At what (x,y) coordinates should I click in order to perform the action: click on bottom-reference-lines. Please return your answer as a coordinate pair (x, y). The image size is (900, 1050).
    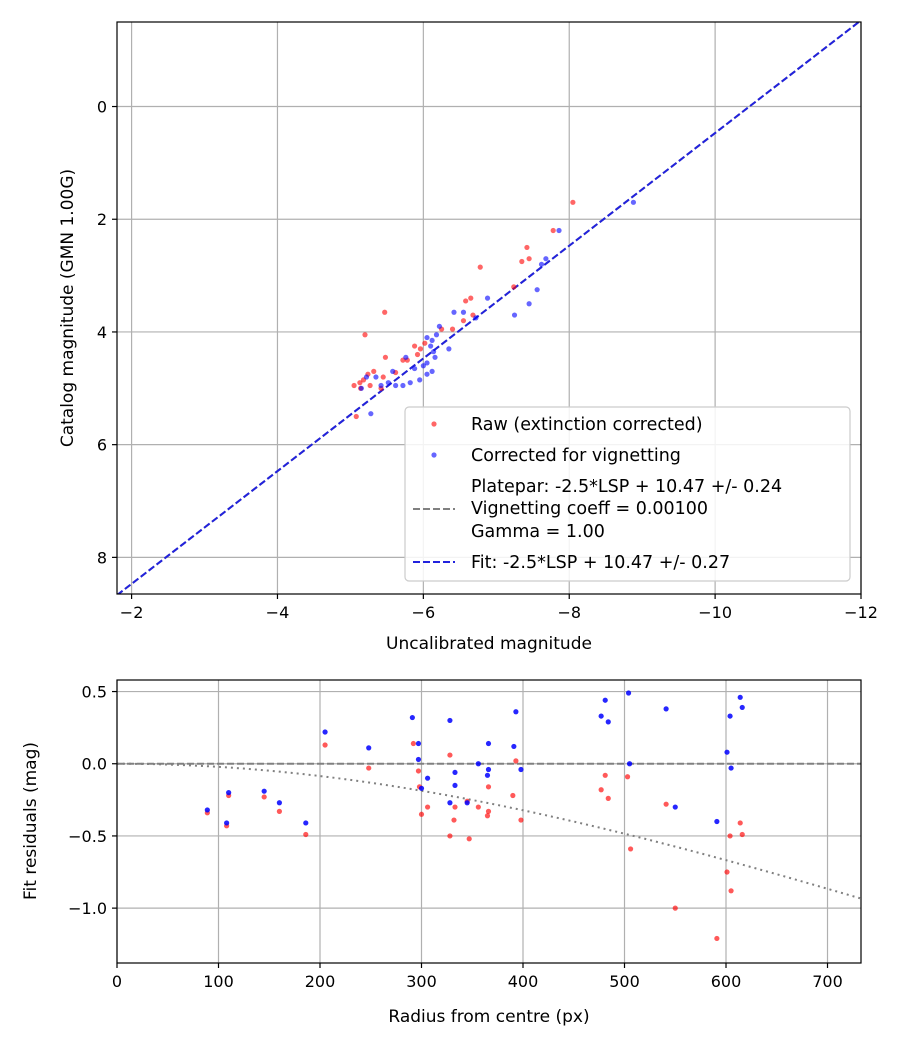
    Looking at the image, I should click on (489, 831).